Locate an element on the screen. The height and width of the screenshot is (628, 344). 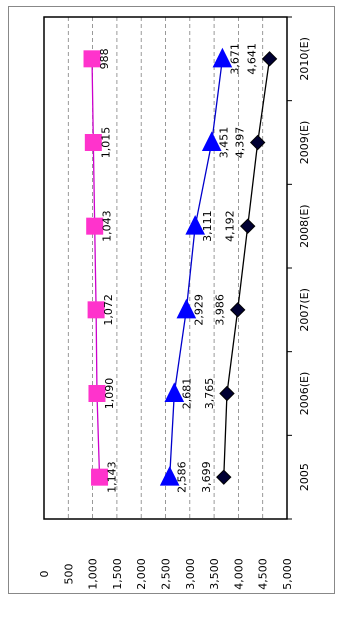
data-label: 3,986 is located at coordinates (220, 310).